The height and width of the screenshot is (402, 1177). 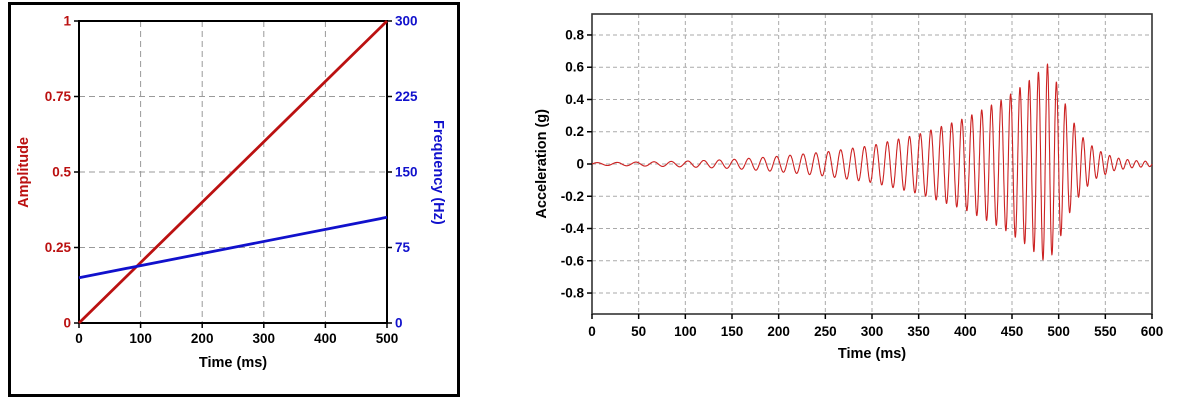 What do you see at coordinates (872, 354) in the screenshot?
I see `acceleration-x-axis-title: Time (ms)` at bounding box center [872, 354].